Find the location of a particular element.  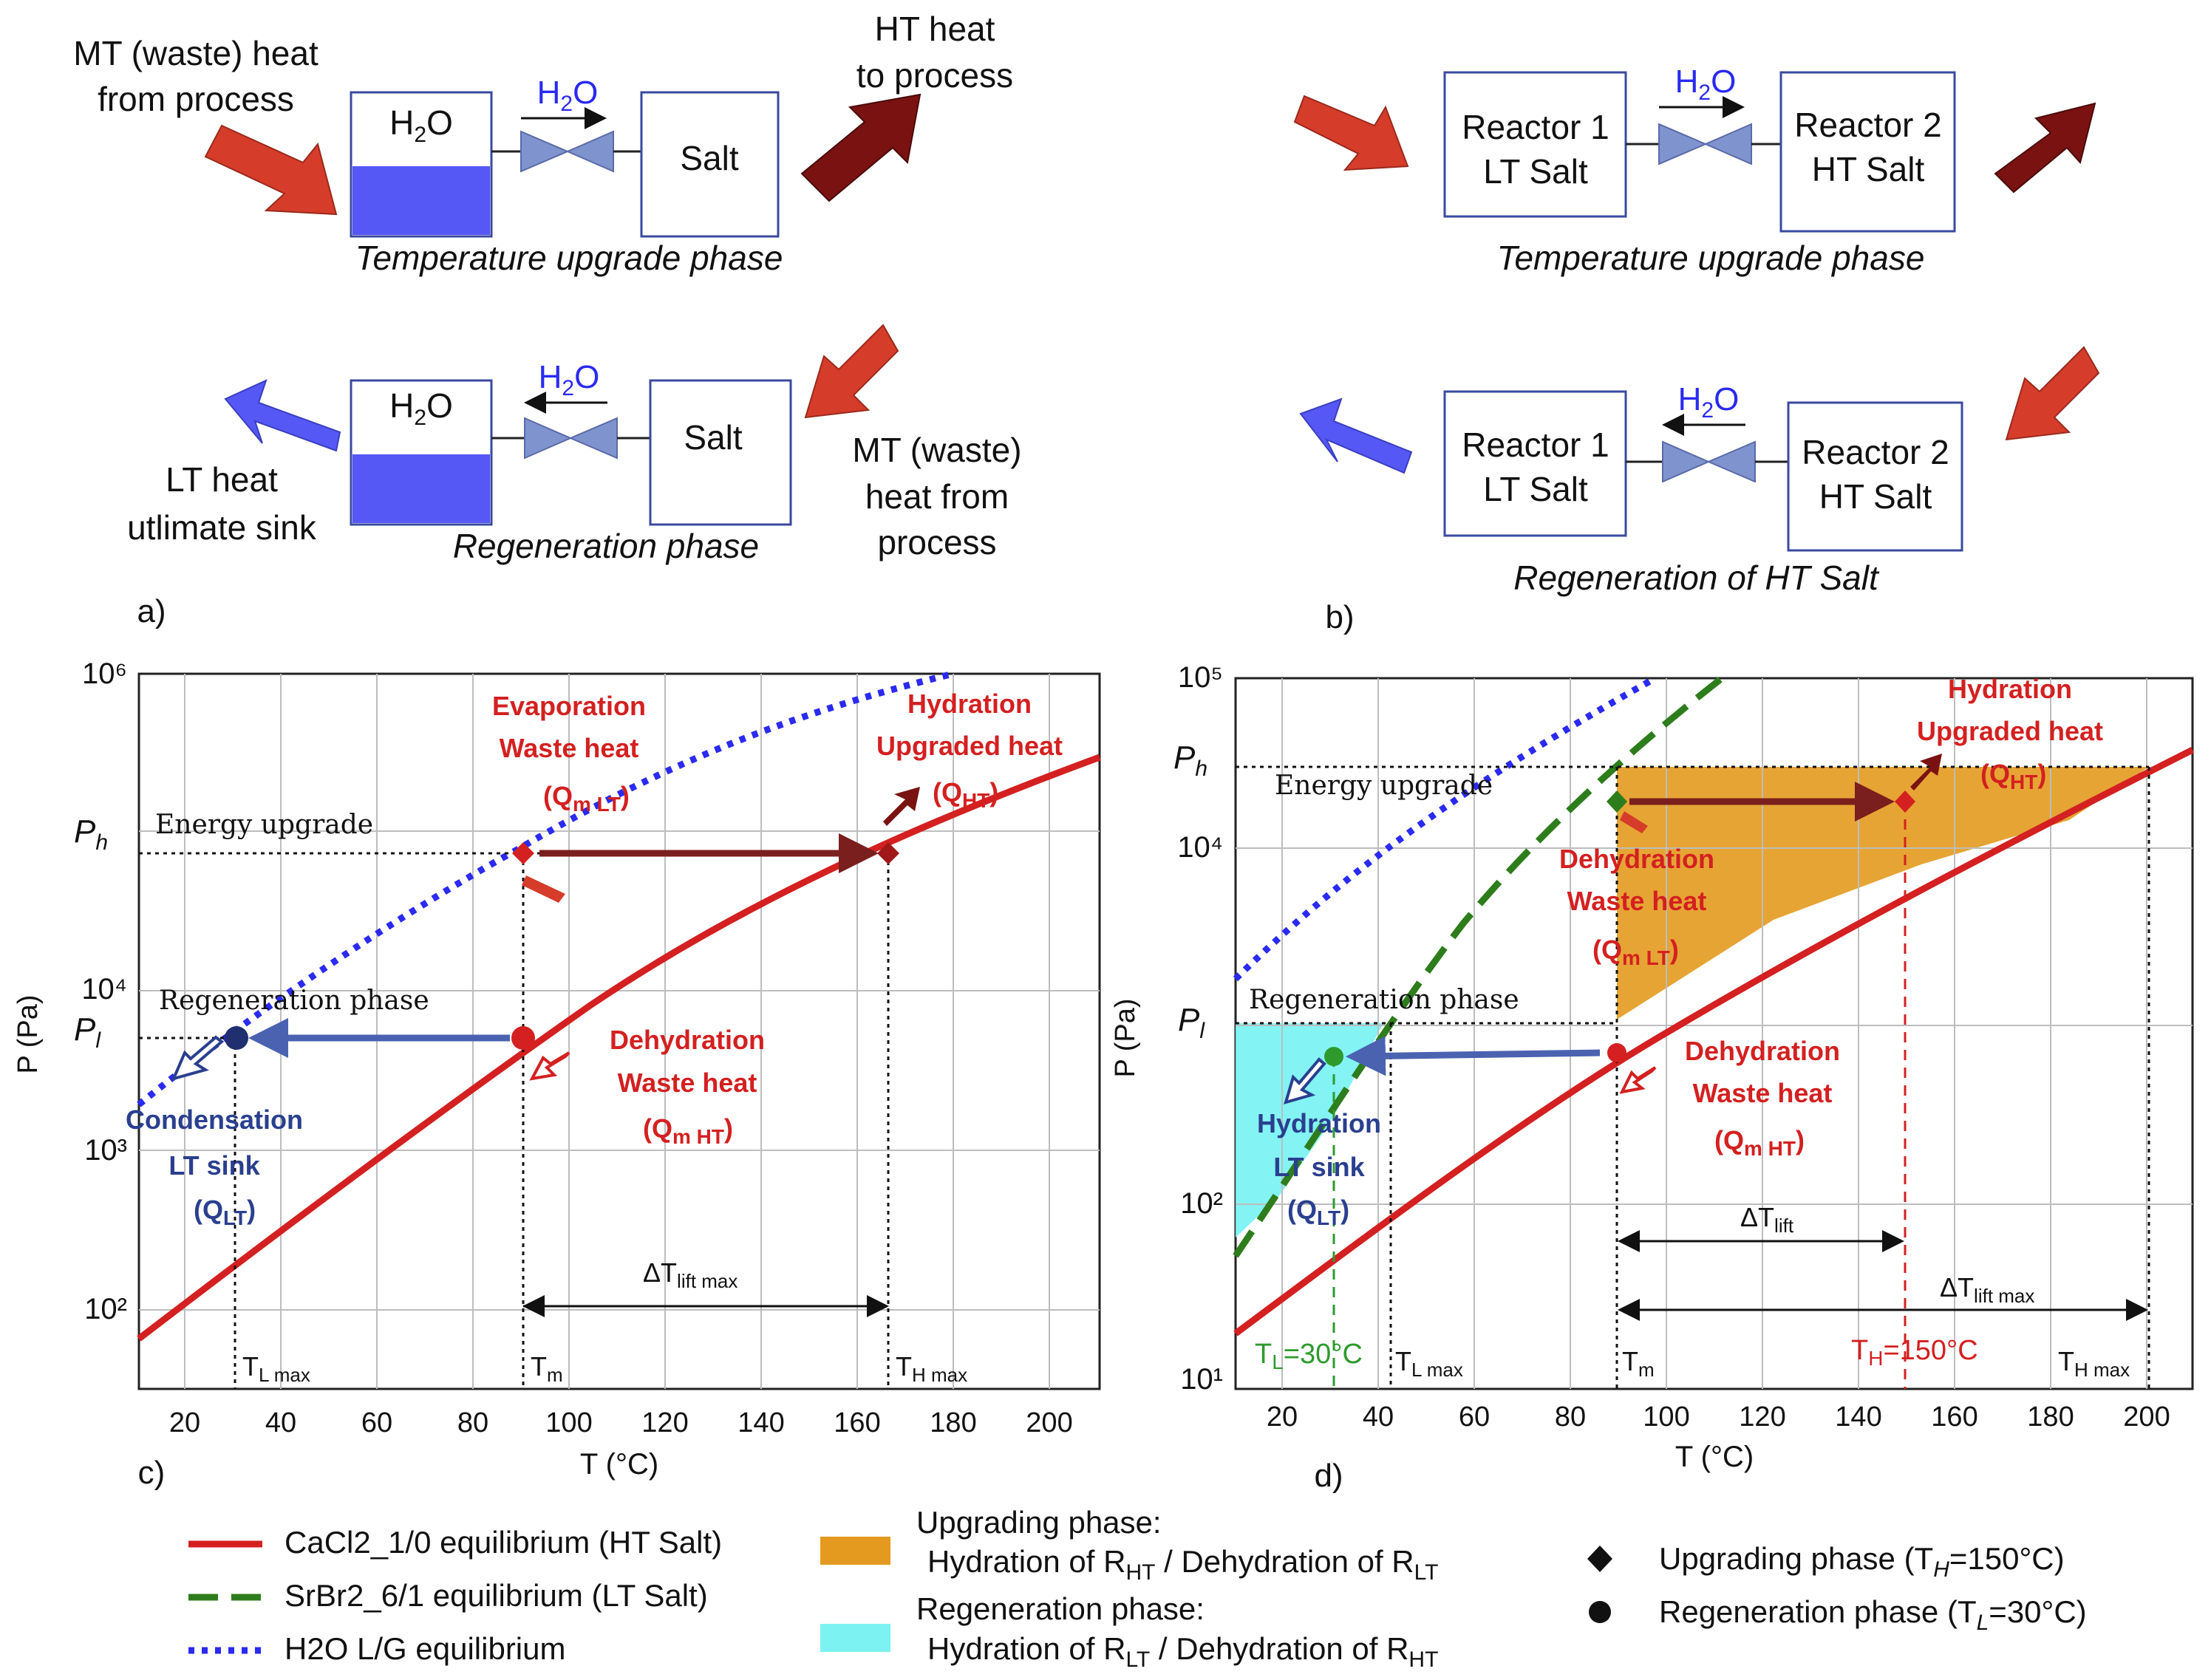

mt-heat-regen-2: heat from is located at coordinates (937, 497).